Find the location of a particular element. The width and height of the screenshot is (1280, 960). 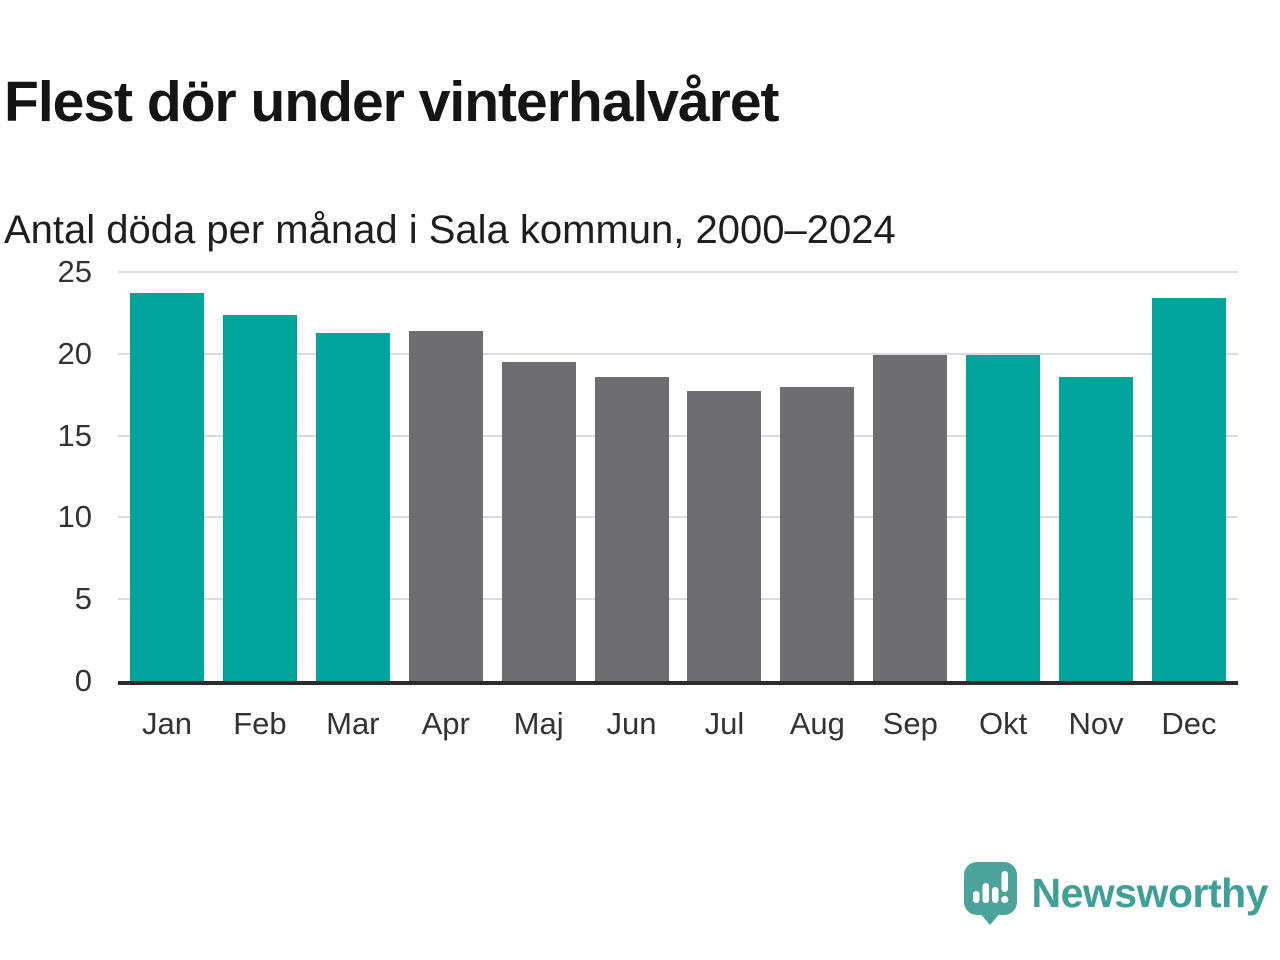

x-axis-label-jan: Jan is located at coordinates (167, 723).